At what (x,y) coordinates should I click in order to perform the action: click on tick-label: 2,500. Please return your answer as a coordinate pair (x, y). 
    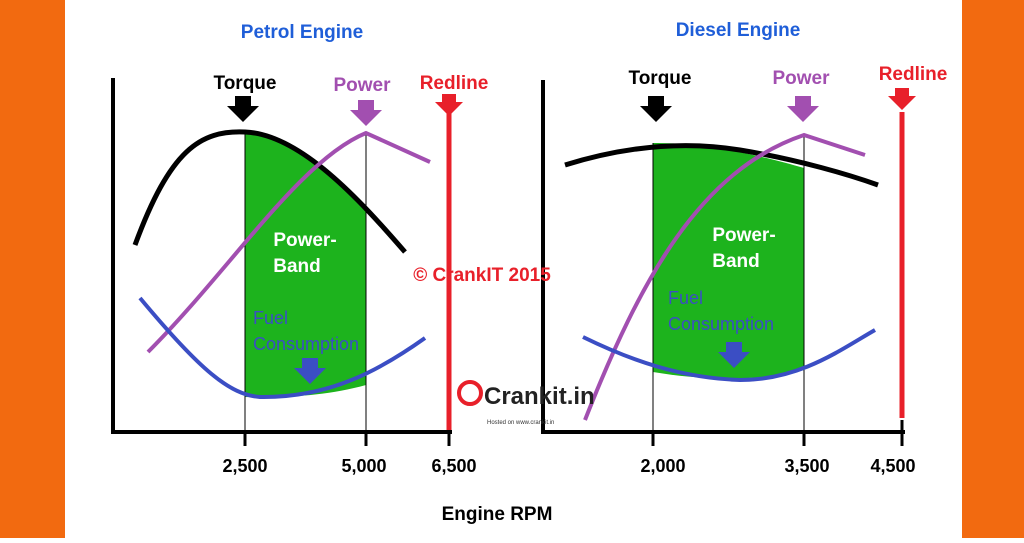
    Looking at the image, I should click on (244, 466).